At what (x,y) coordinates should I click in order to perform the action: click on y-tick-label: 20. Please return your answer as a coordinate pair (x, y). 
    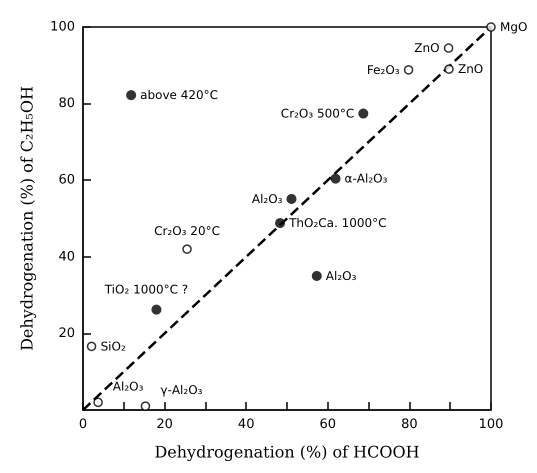
    Looking at the image, I should click on (66, 333).